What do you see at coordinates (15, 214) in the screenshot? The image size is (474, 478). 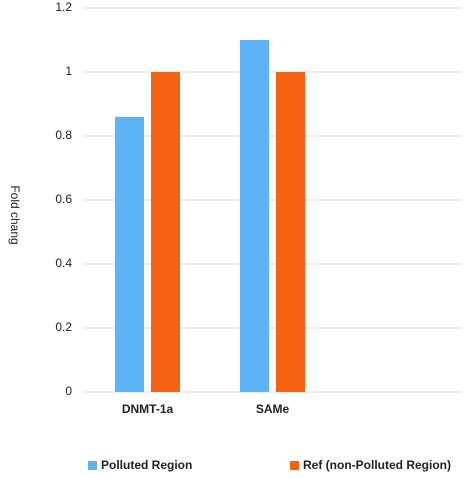 I see `y-axis-title: Fold chang` at bounding box center [15, 214].